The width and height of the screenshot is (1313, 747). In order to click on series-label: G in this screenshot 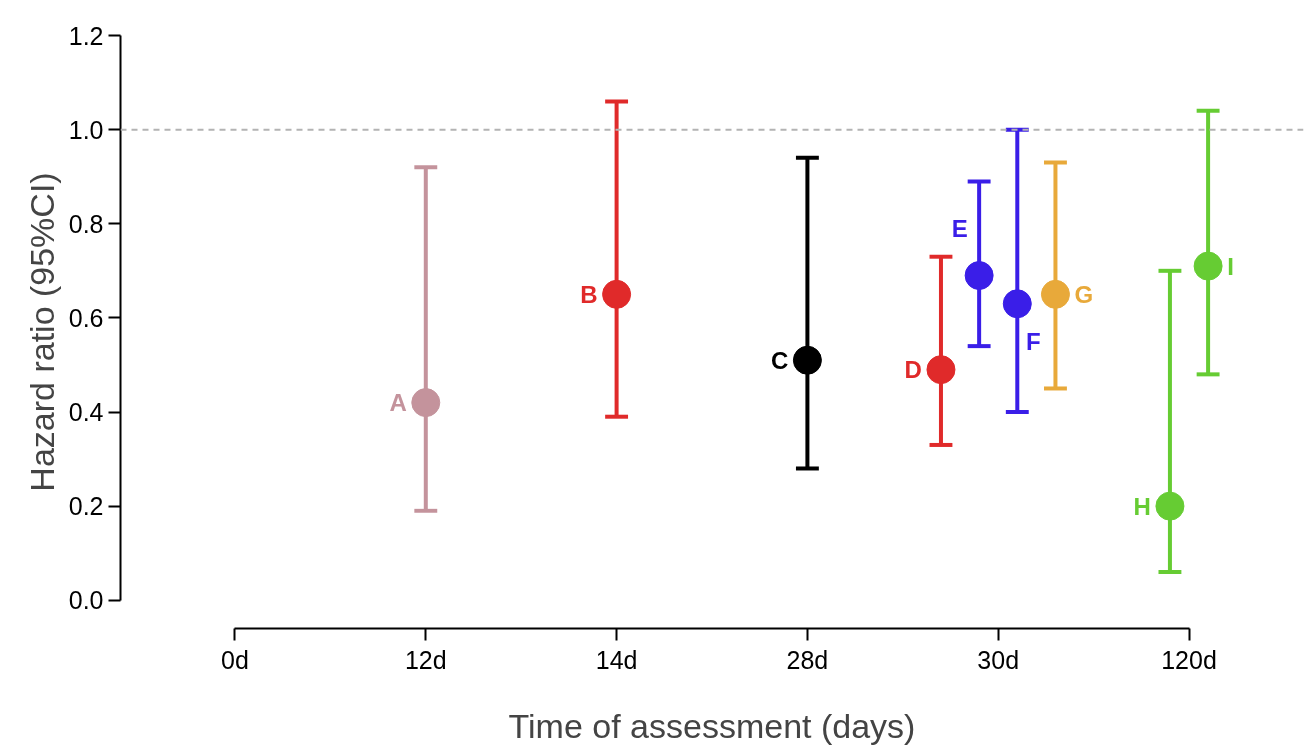, I will do `click(1084, 294)`.